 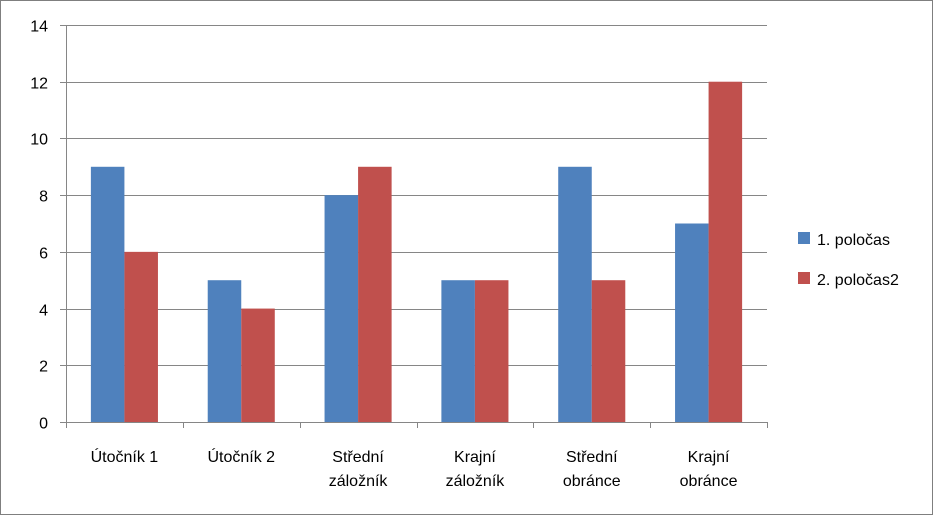 I want to click on y-tick-label: 4, so click(x=43, y=311).